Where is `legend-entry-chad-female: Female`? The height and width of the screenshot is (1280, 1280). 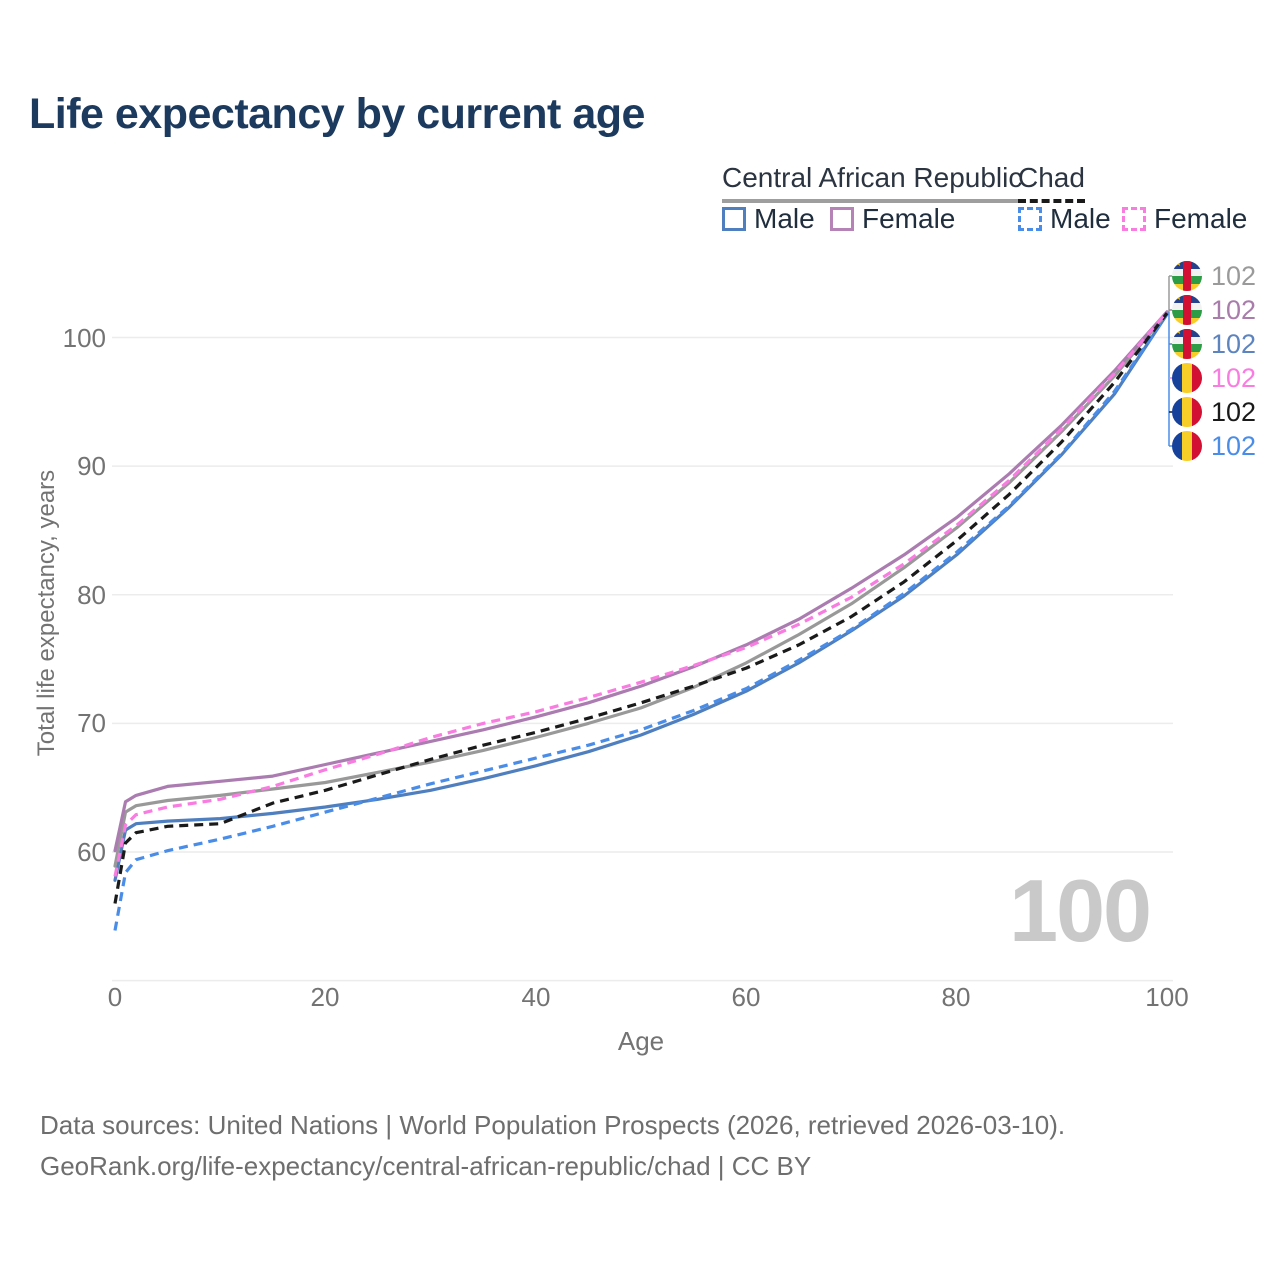
legend-entry-chad-female: Female is located at coordinates (1184, 219).